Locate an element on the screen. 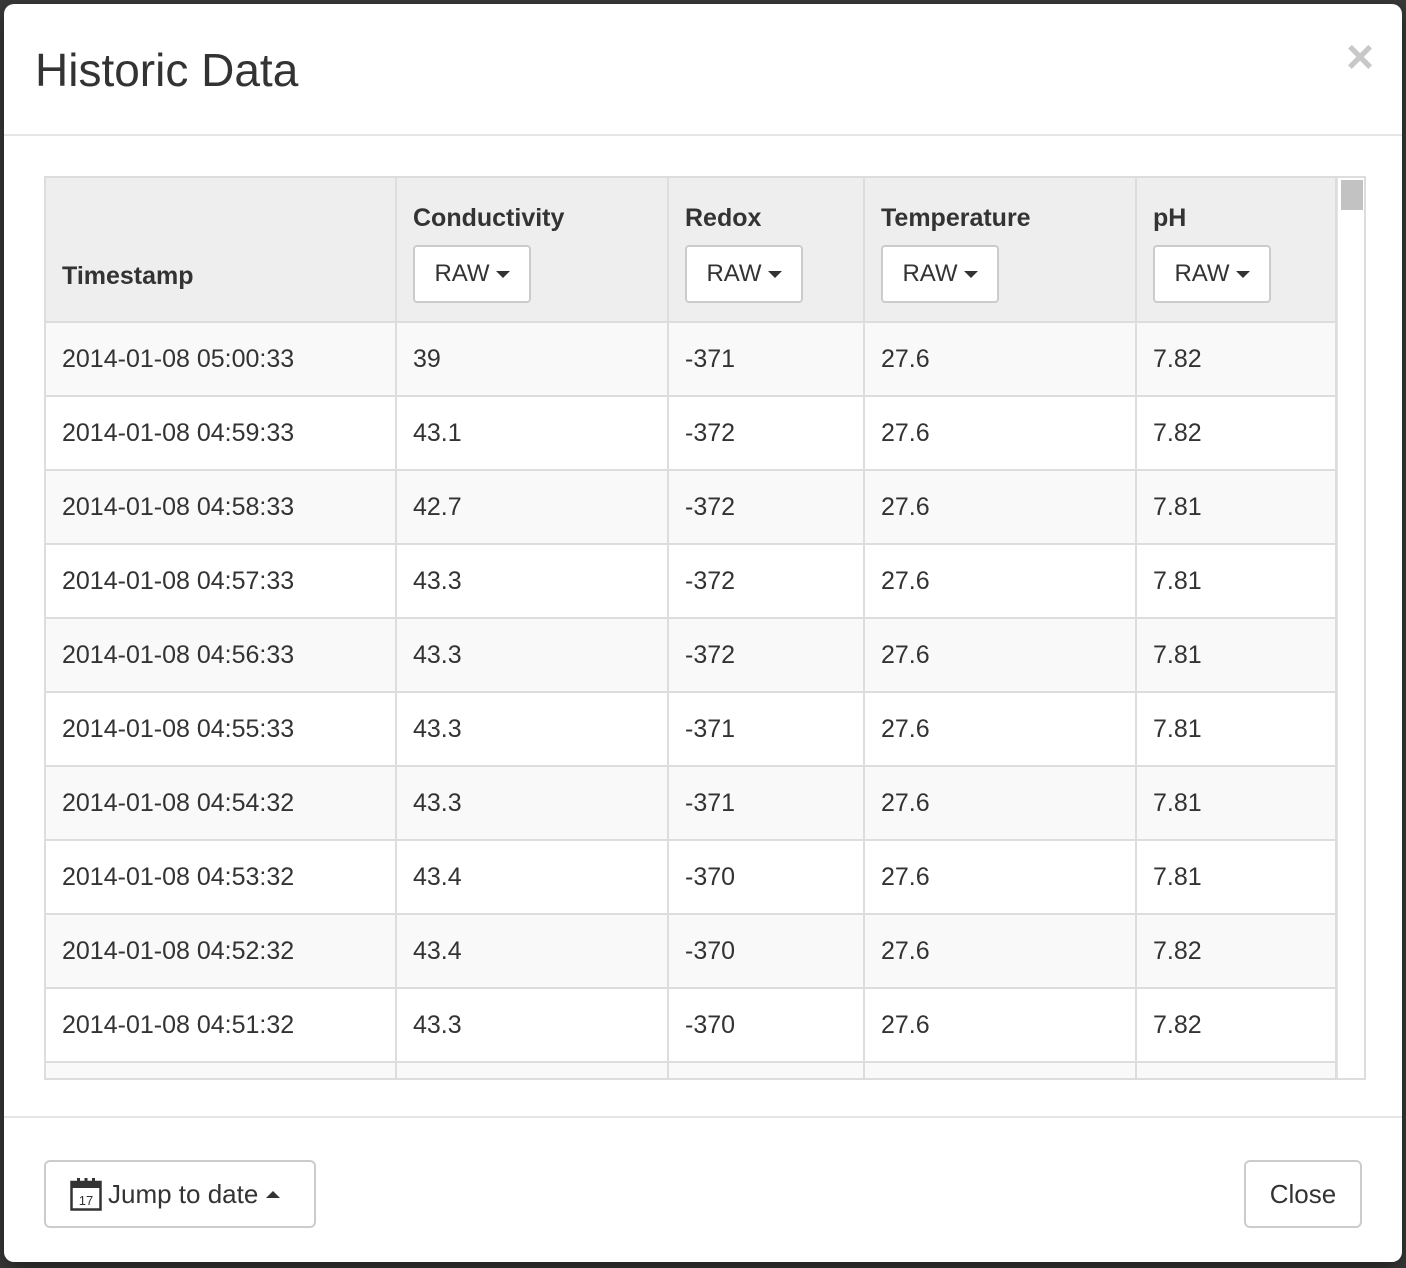 This screenshot has height=1268, width=1406. column-header-timestamp: Timestamp is located at coordinates (221, 250).